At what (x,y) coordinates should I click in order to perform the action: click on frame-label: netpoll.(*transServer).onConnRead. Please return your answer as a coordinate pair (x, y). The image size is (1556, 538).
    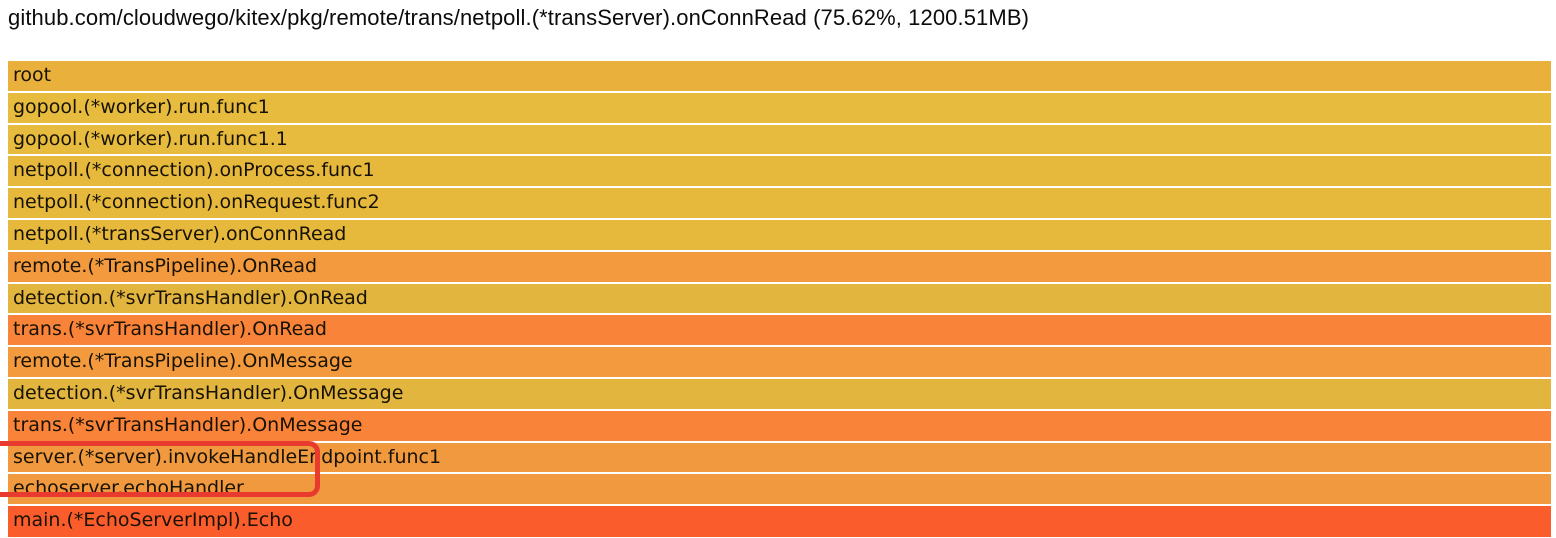
    Looking at the image, I should click on (180, 233).